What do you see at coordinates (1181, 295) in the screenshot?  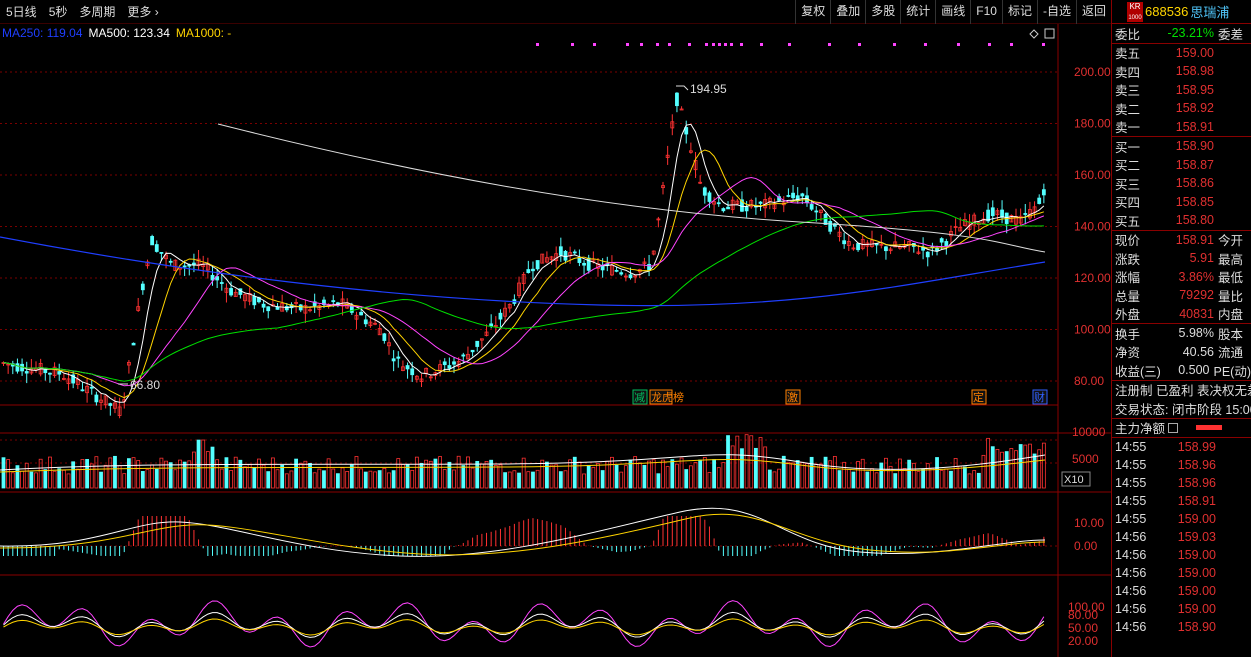 I see `quote-row: 总量 79292 量比` at bounding box center [1181, 295].